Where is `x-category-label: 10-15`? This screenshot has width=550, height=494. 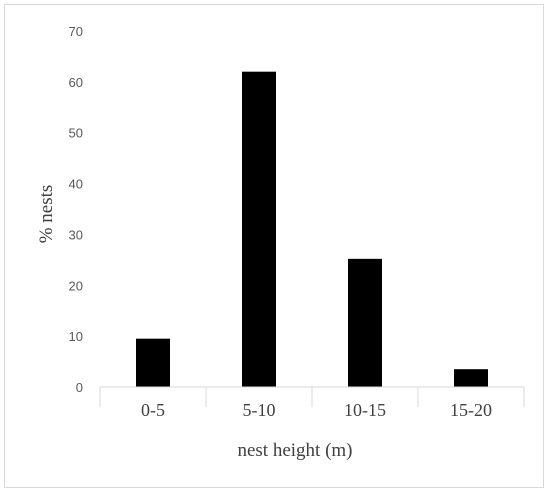
x-category-label: 10-15 is located at coordinates (365, 410).